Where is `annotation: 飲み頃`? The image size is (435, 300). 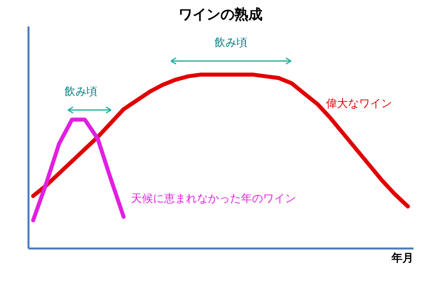 annotation: 飲み頃 is located at coordinates (81, 91).